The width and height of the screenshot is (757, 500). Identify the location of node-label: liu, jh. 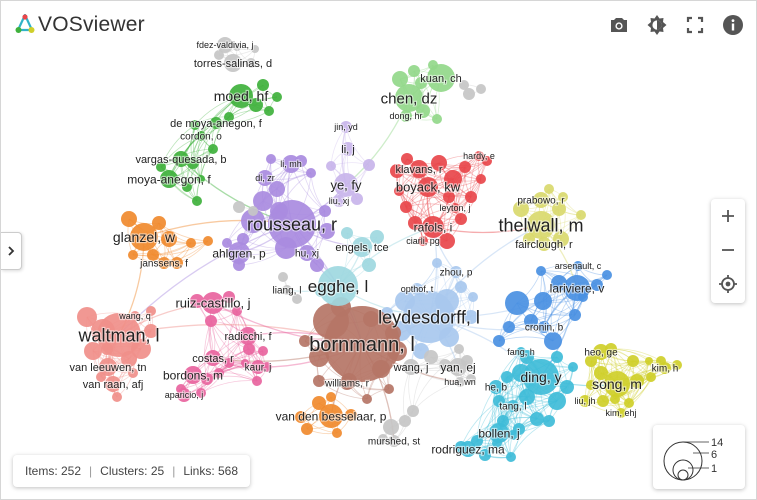
(584, 401).